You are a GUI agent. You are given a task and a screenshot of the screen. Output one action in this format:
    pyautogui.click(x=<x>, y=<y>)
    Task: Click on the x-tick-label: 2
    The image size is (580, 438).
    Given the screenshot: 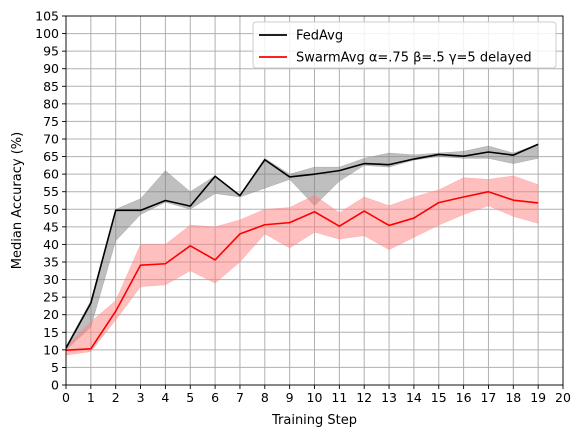 What is the action you would take?
    pyautogui.click(x=116, y=397)
    